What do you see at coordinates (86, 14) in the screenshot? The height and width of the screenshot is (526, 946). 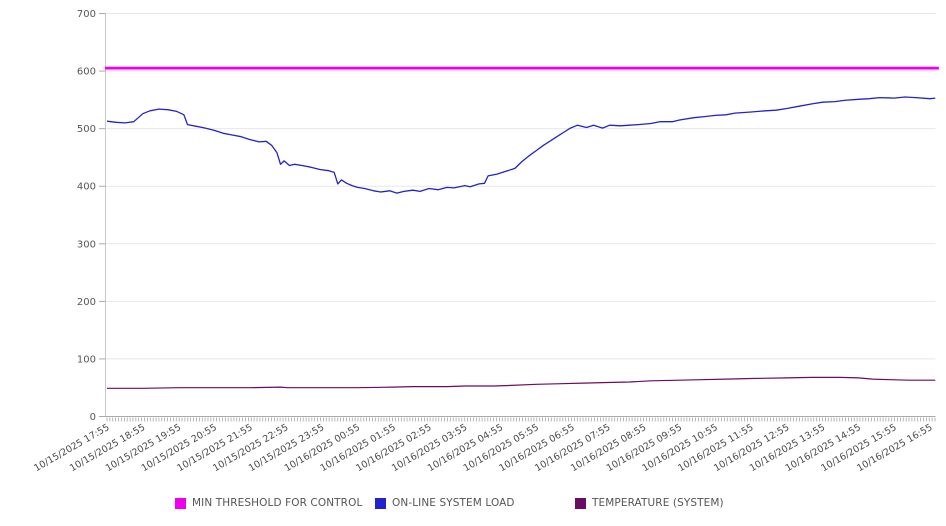 I see `svg-text: 700` at bounding box center [86, 14].